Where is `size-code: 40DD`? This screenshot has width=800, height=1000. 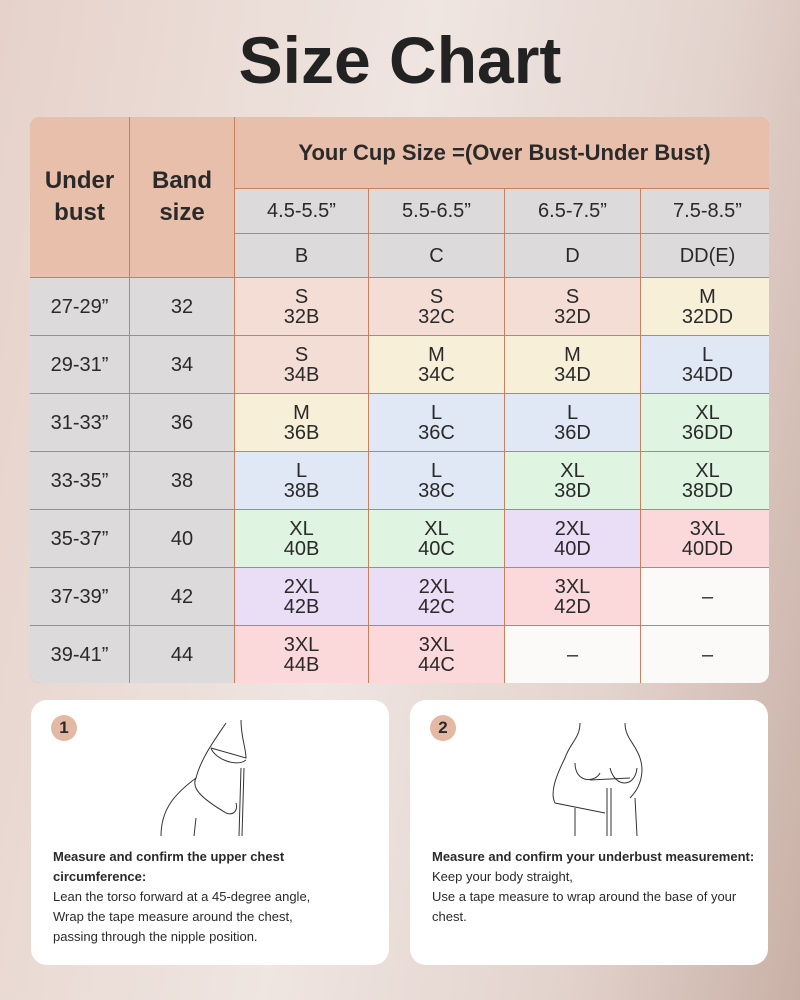
size-code: 40DD is located at coordinates (707, 548).